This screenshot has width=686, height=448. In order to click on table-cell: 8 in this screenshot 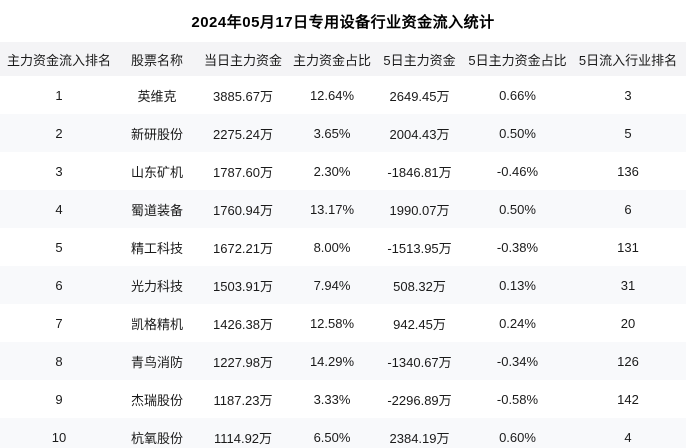, I will do `click(59, 361)`.